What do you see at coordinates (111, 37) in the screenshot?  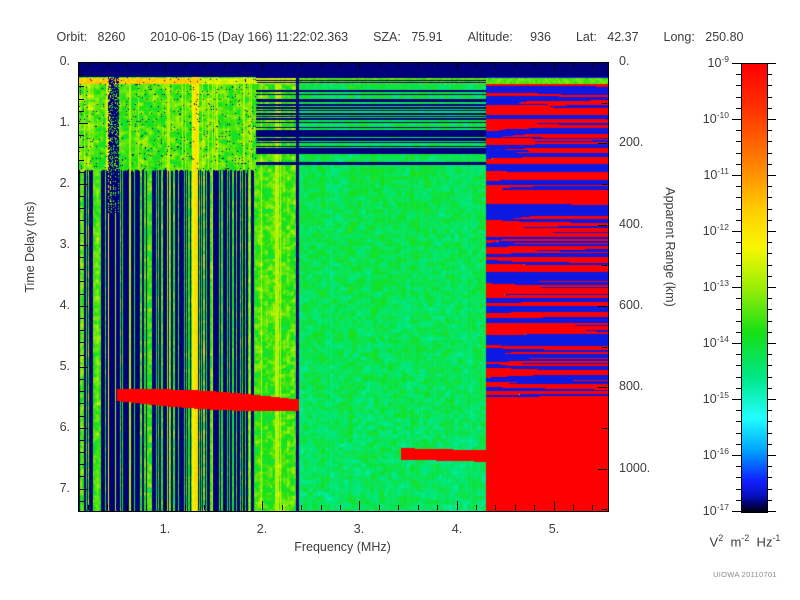 I see `orbit-value: 8260` at bounding box center [111, 37].